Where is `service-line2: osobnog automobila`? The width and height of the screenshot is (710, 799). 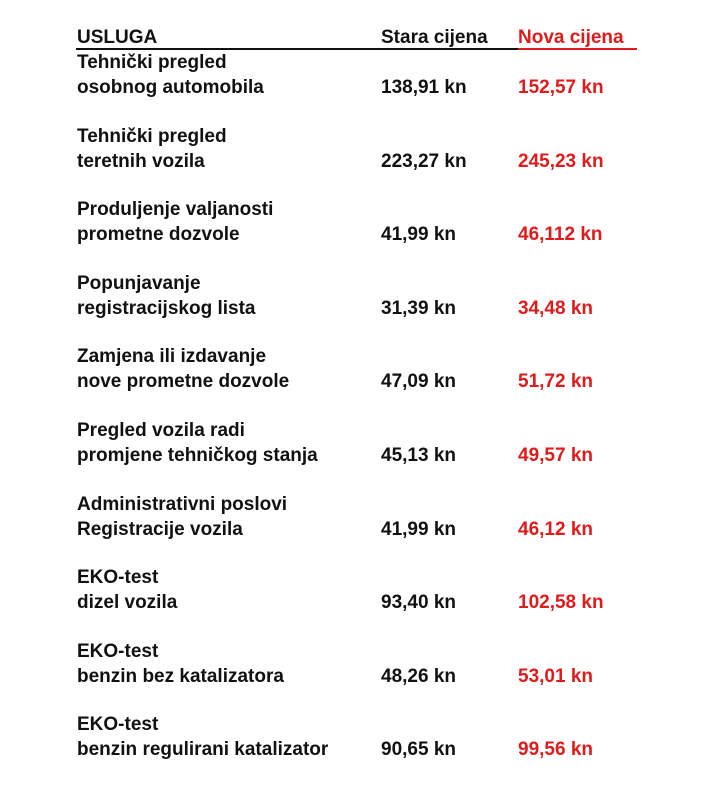
service-line2: osobnog automobila is located at coordinates (170, 87).